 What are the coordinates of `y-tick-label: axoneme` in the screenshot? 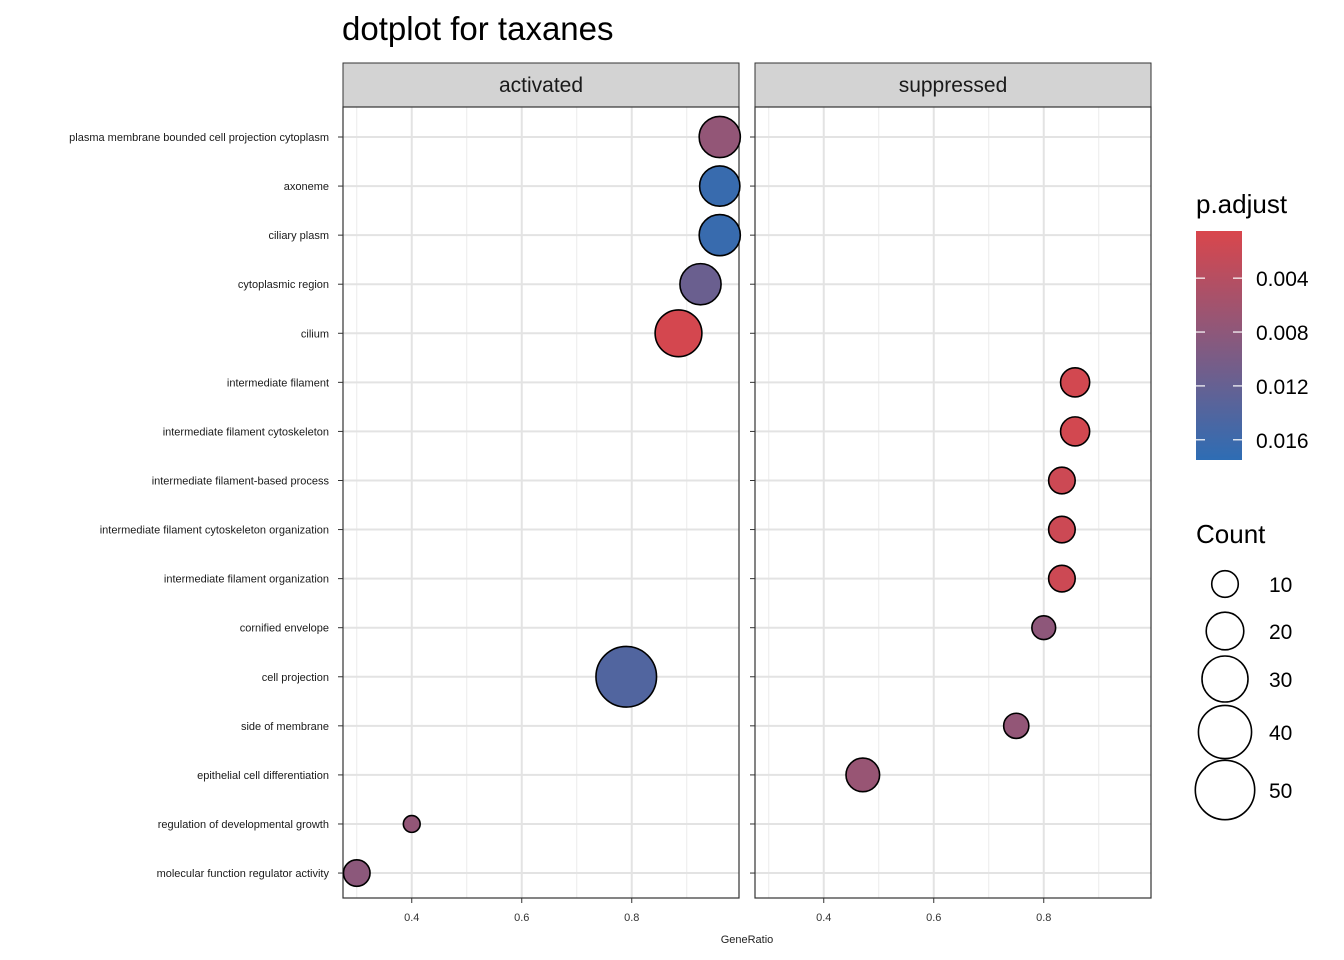 It's located at (306, 187).